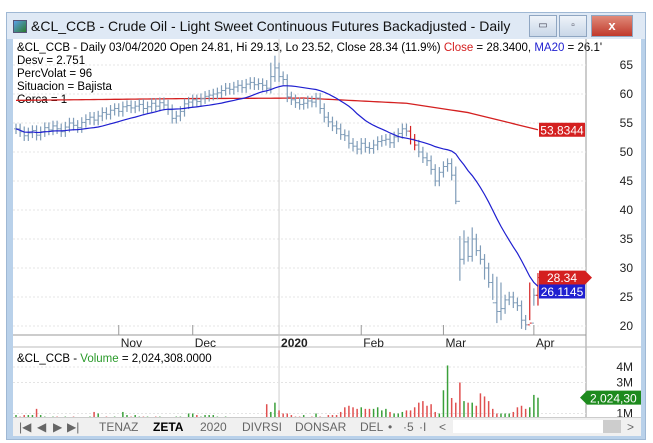 The height and width of the screenshot is (443, 653). I want to click on tab-donsar: DONSAR, so click(321, 427).